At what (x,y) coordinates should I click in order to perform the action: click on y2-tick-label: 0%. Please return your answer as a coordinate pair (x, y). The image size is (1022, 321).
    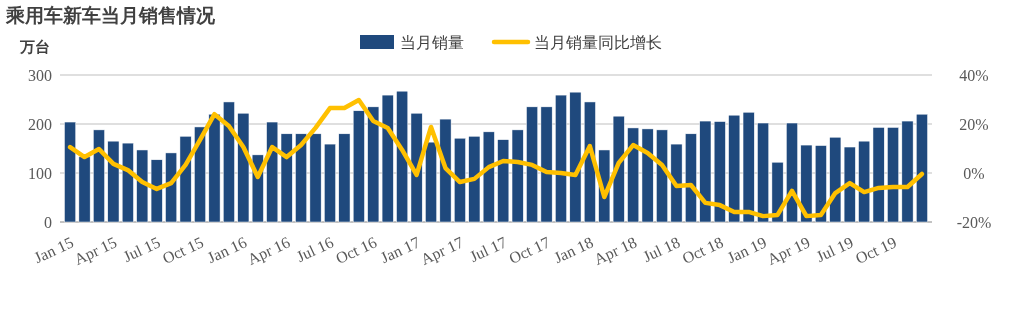
    Looking at the image, I should click on (974, 173).